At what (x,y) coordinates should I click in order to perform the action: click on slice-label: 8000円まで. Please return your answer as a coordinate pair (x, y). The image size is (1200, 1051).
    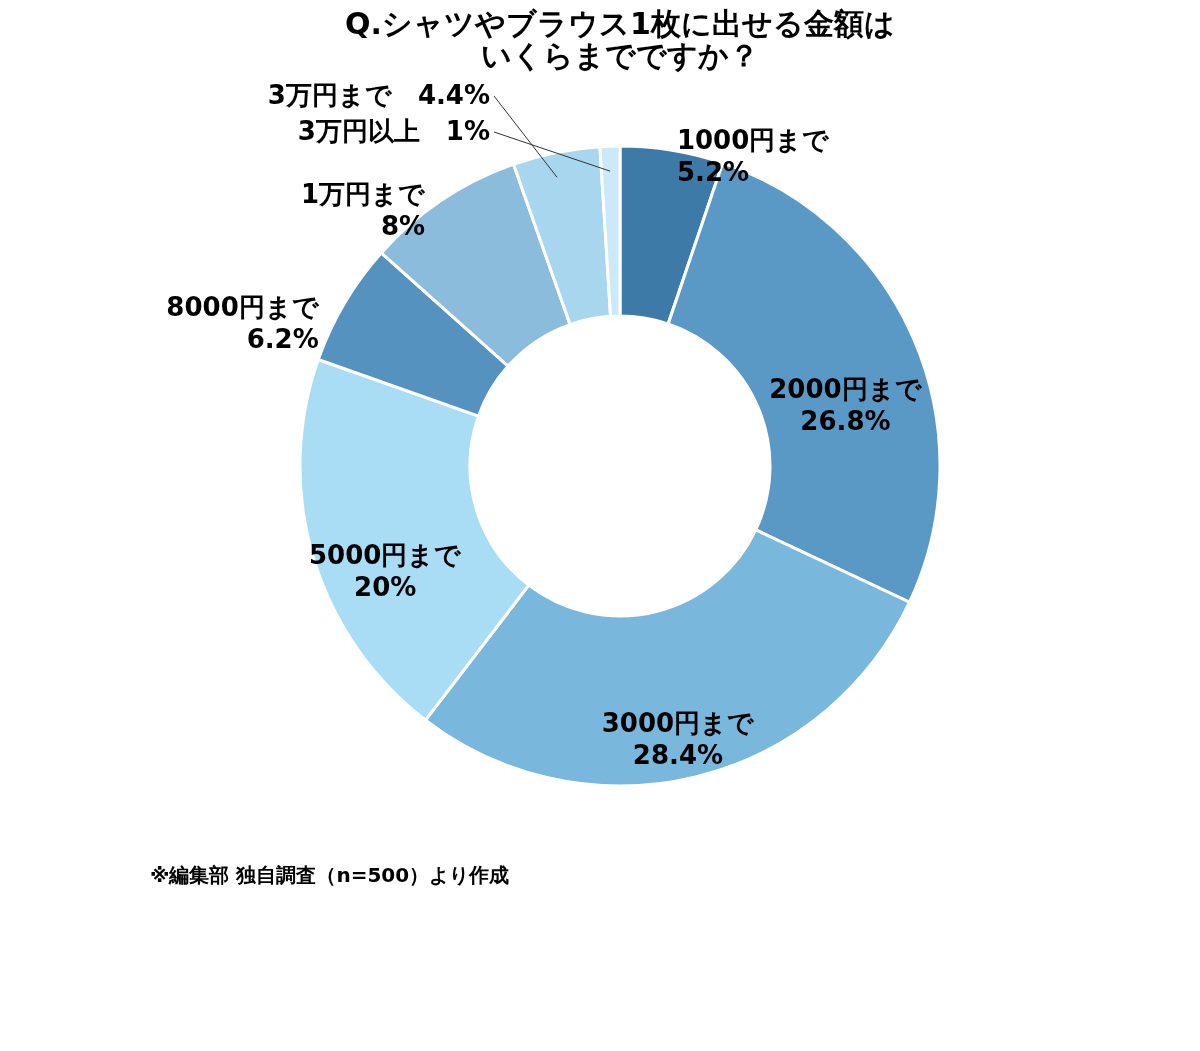
    Looking at the image, I should click on (243, 306).